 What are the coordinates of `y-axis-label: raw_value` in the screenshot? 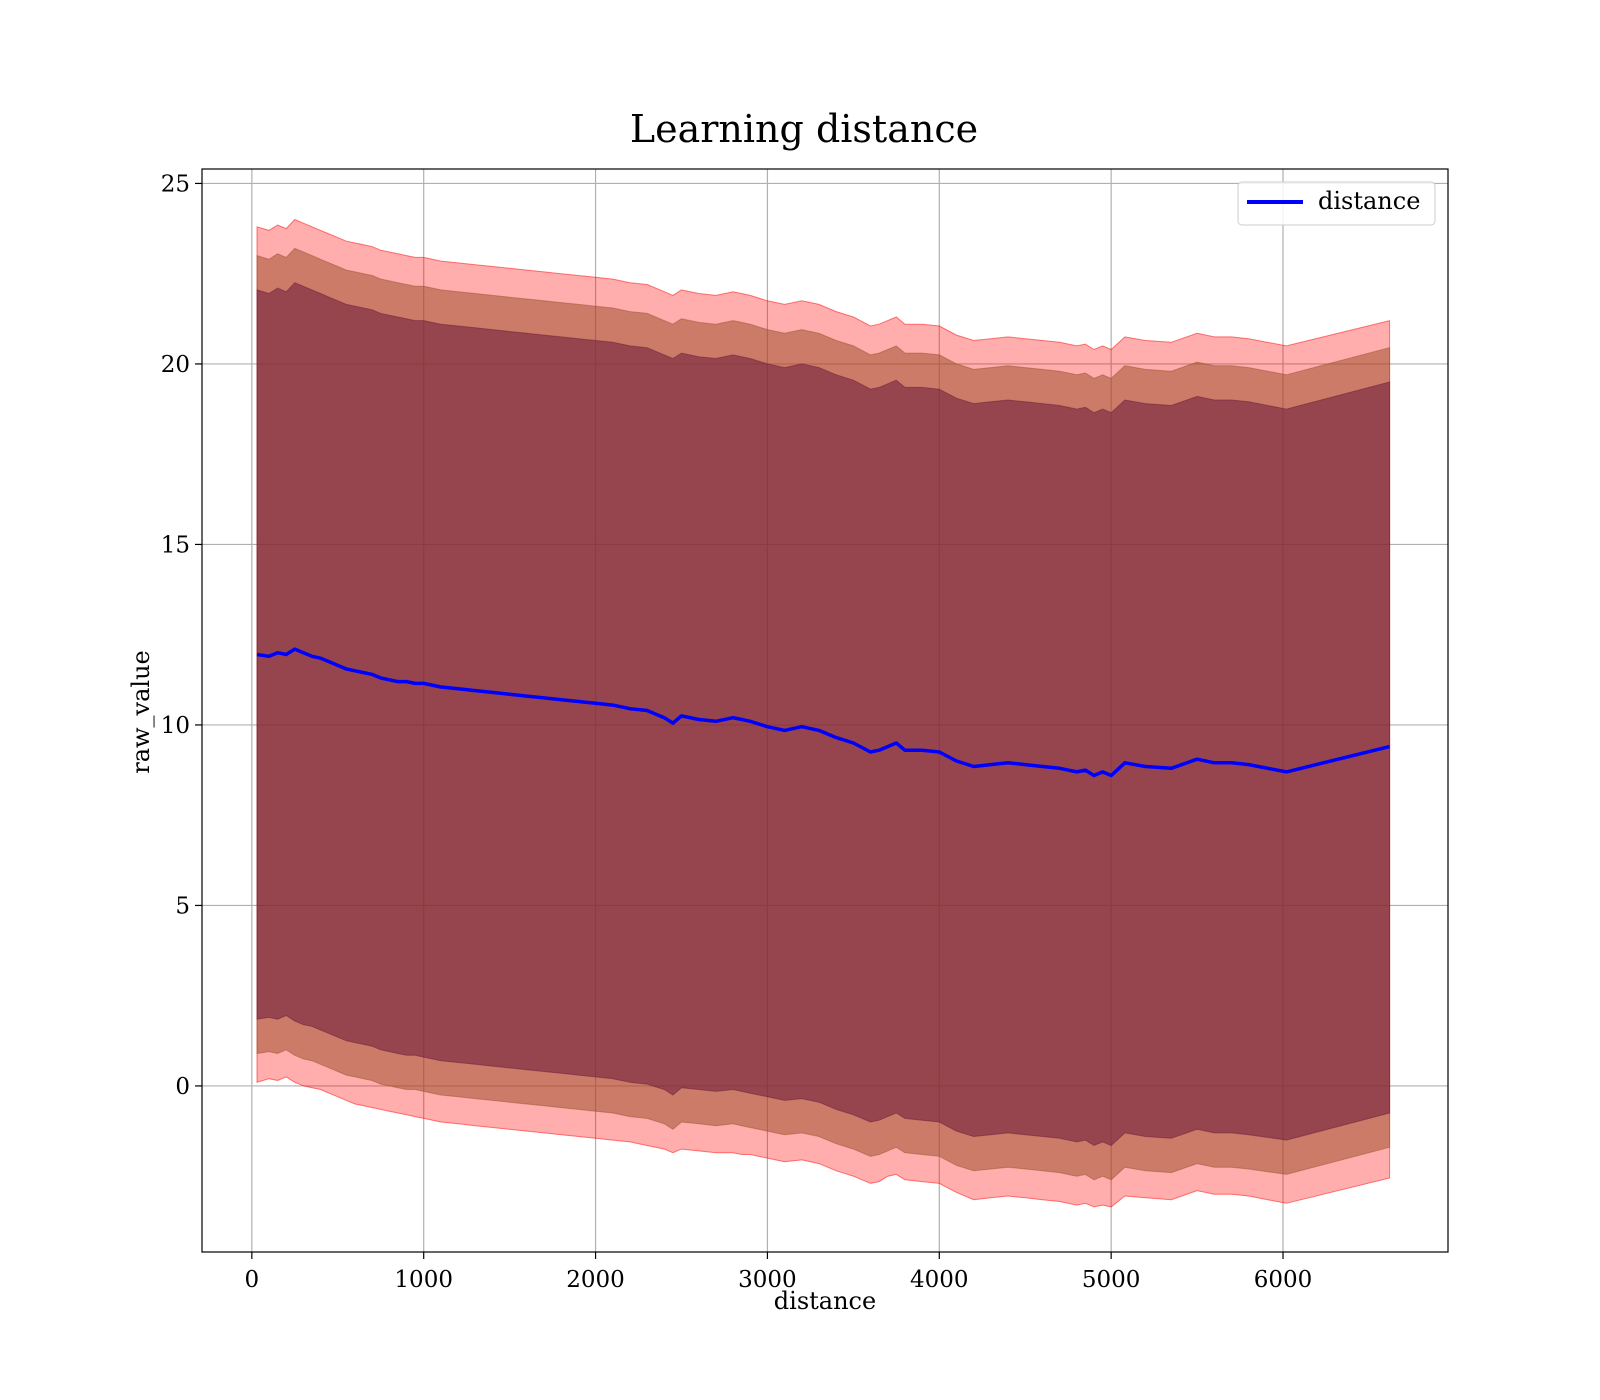 It's located at (141, 712).